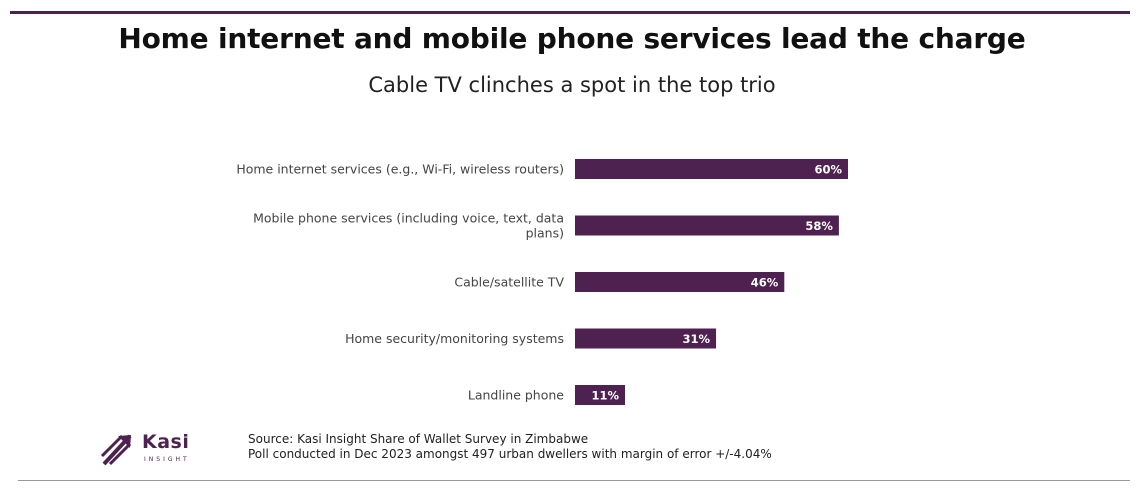 The image size is (1144, 496). I want to click on bar-value-label: 60%, so click(828, 170).